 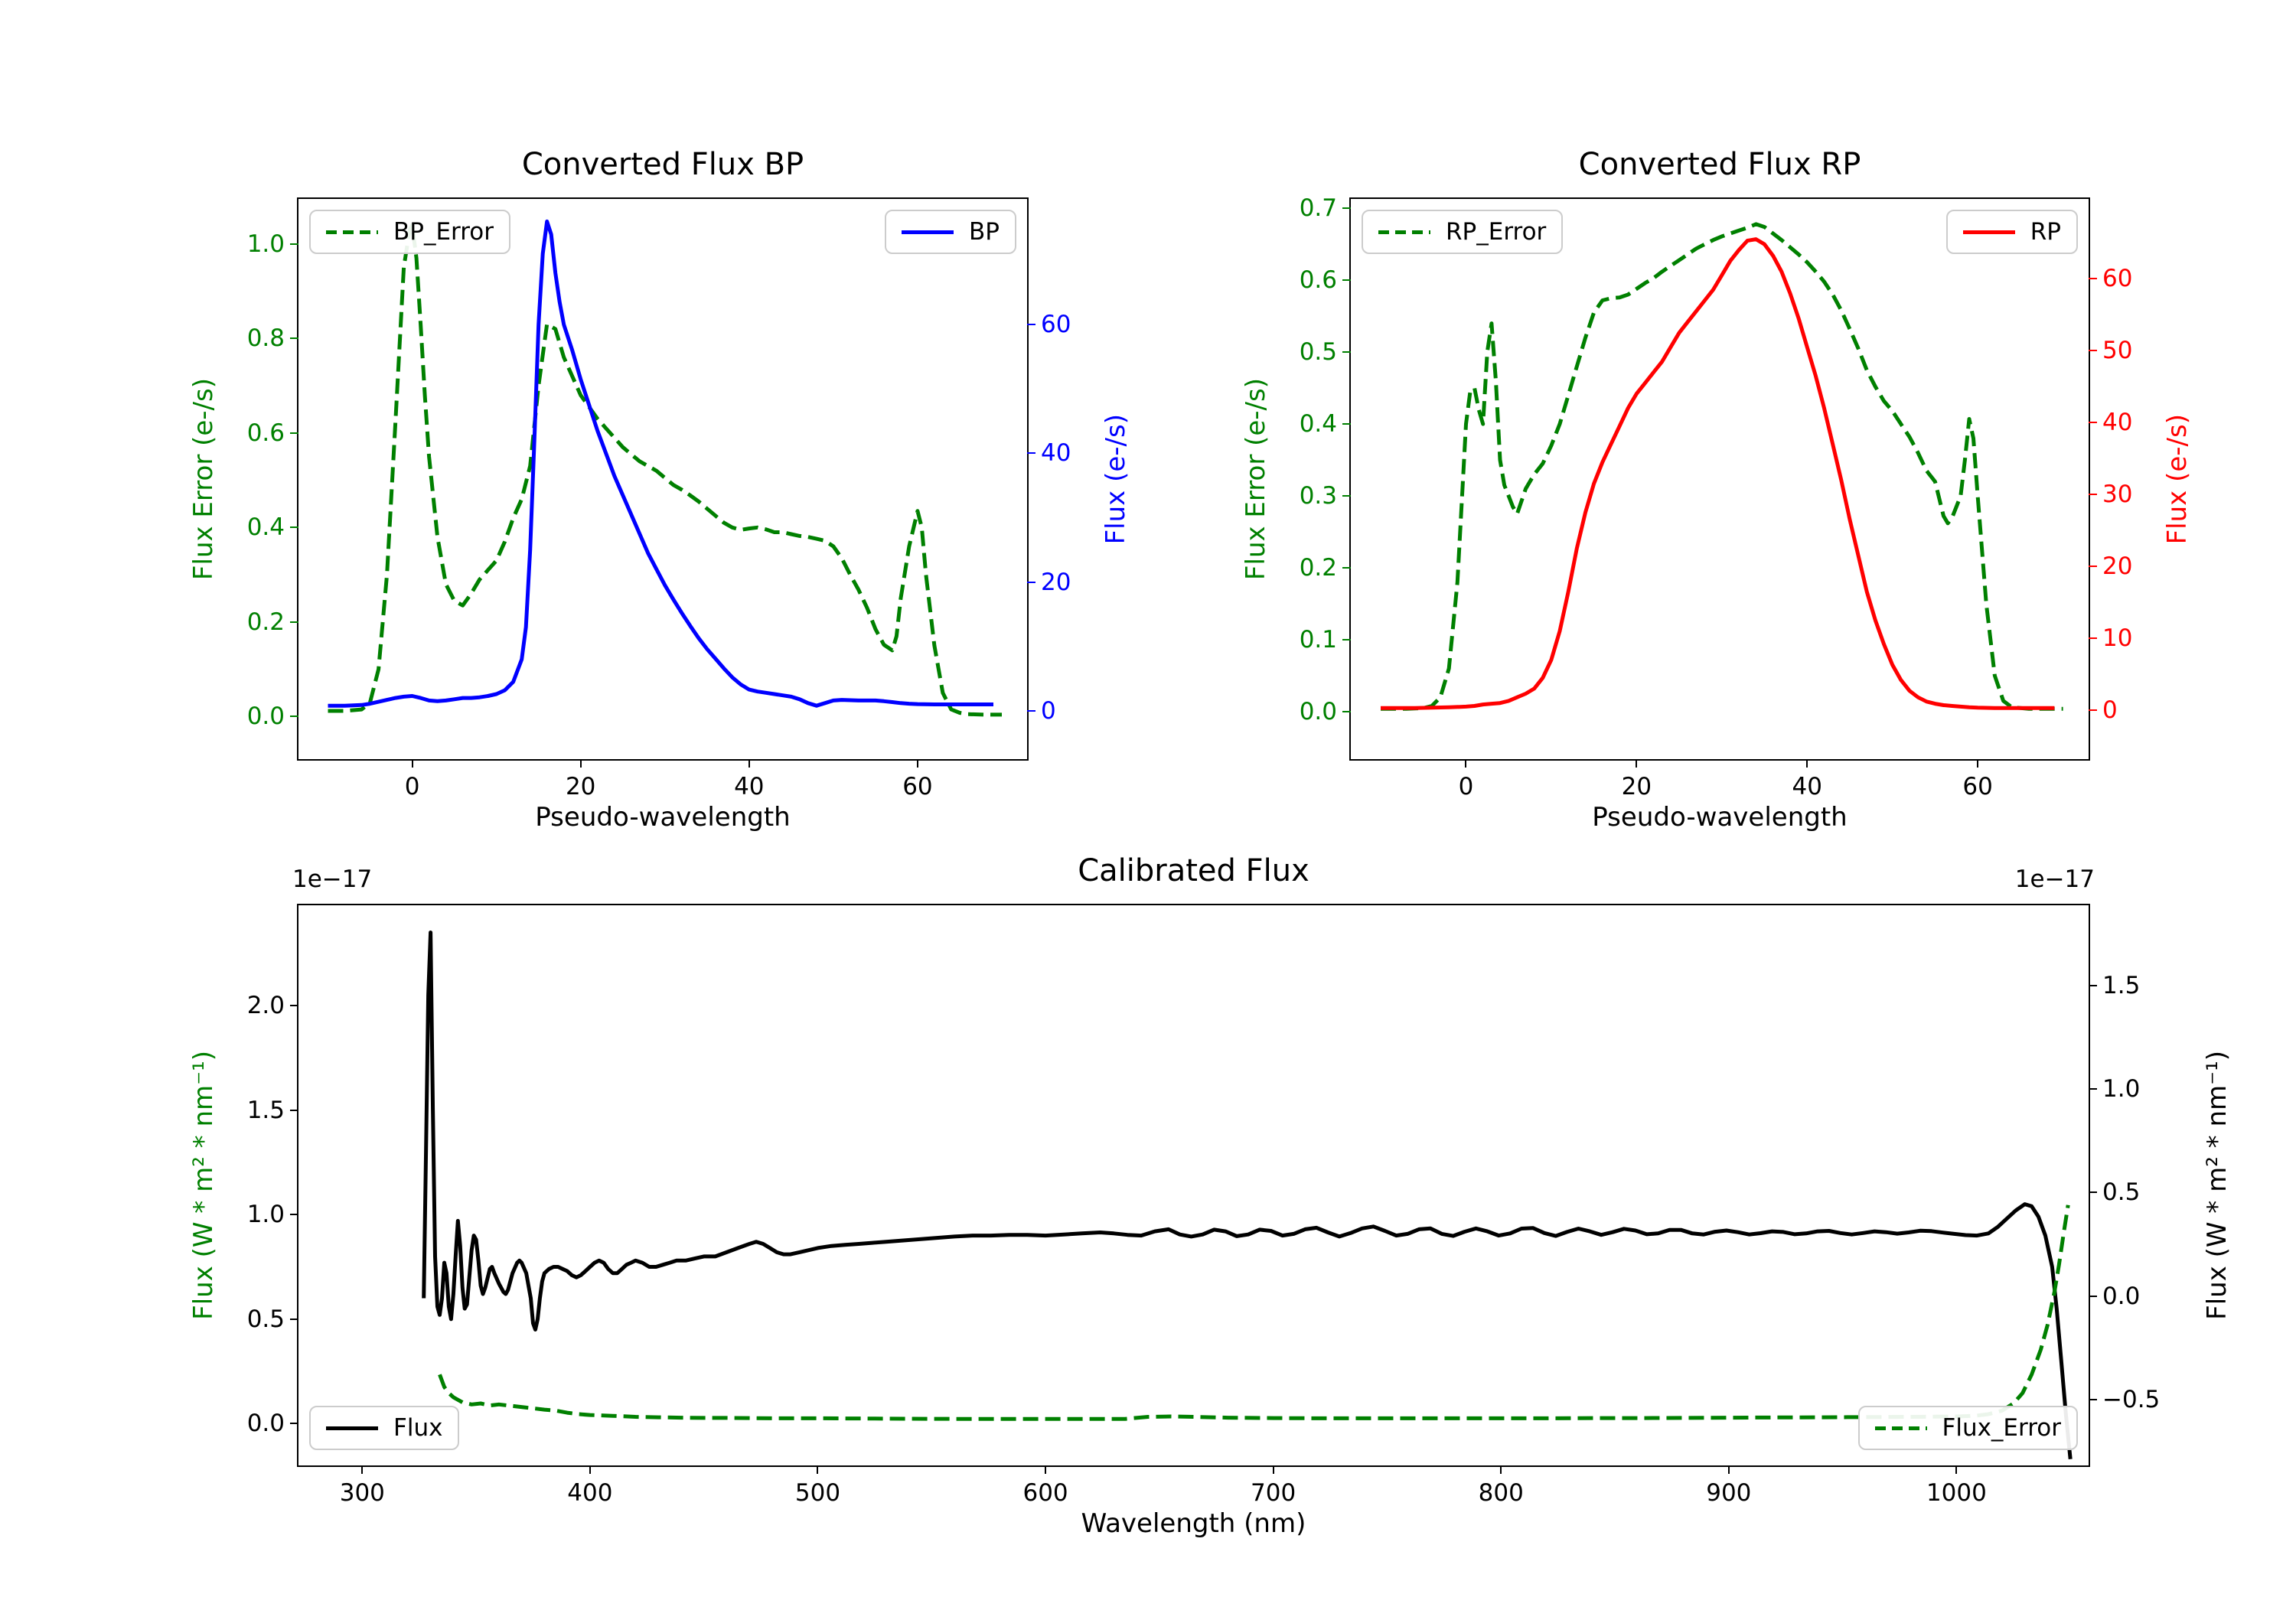 What do you see at coordinates (1720, 817) in the screenshot?
I see `x-axis-label-rp: Pseudo-wavelength` at bounding box center [1720, 817].